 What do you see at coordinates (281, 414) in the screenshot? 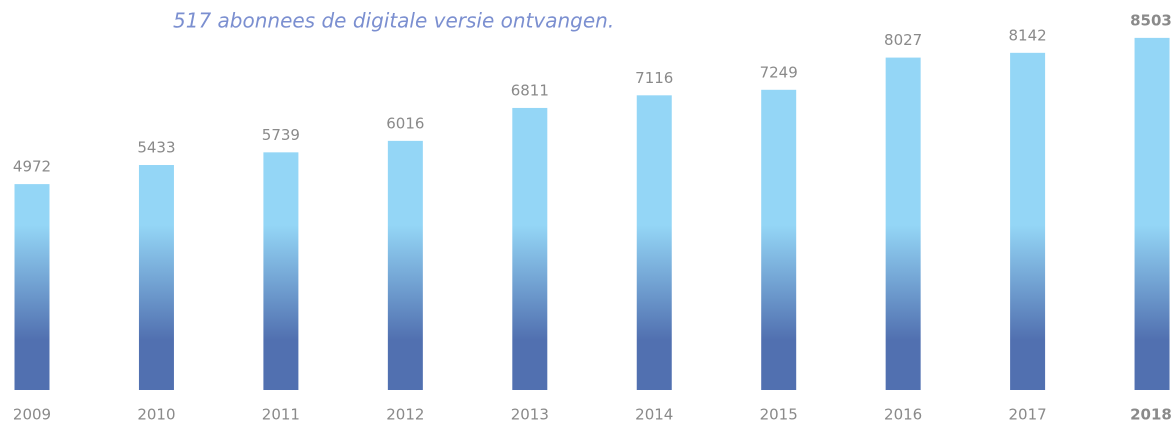
I see `x-tick-label: 2011` at bounding box center [281, 414].